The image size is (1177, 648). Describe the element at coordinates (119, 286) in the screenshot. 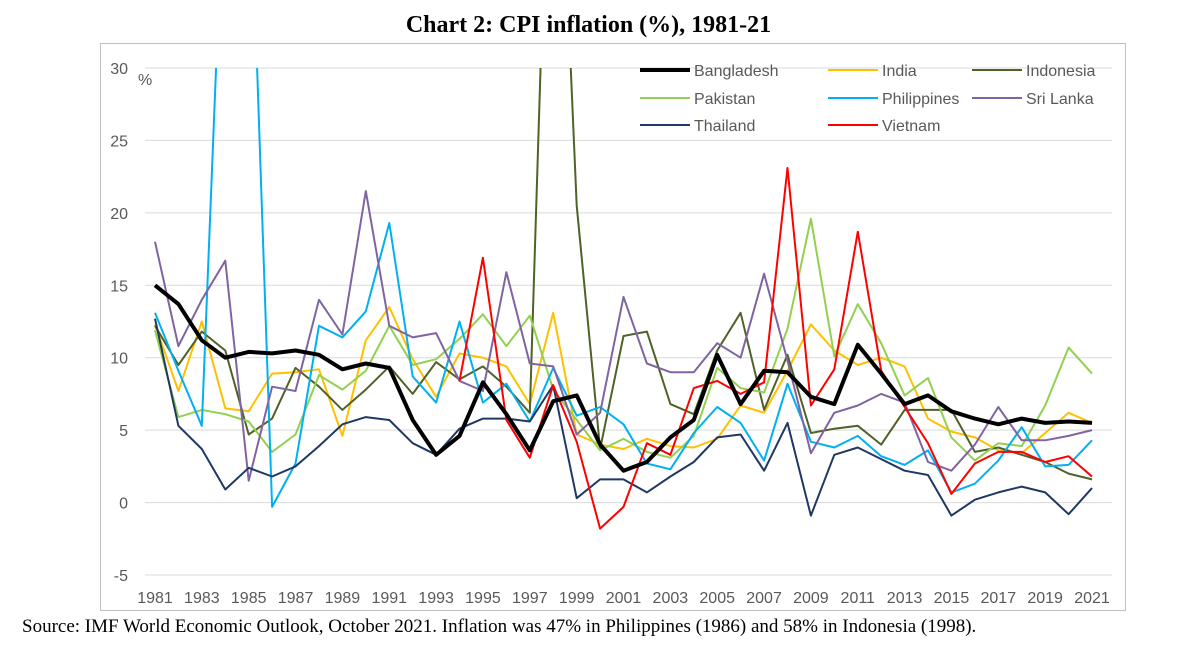

I see `y-tick-label-15: 15` at that location.